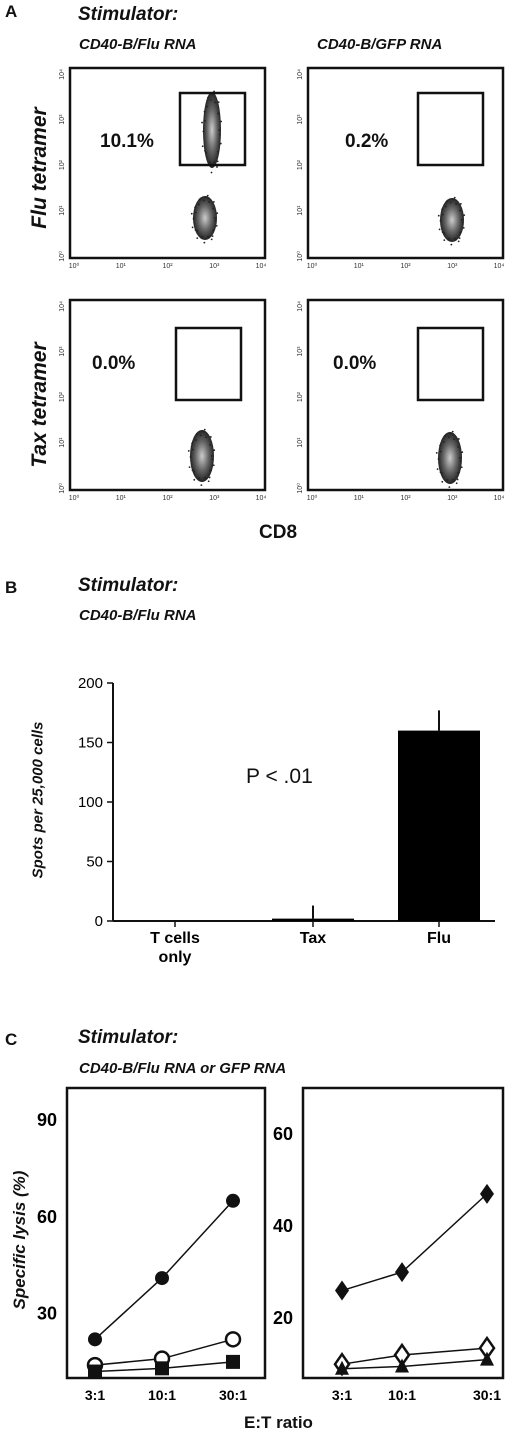  Describe the element at coordinates (95, 1339) in the screenshot. I see `marker-circle-filled` at that location.